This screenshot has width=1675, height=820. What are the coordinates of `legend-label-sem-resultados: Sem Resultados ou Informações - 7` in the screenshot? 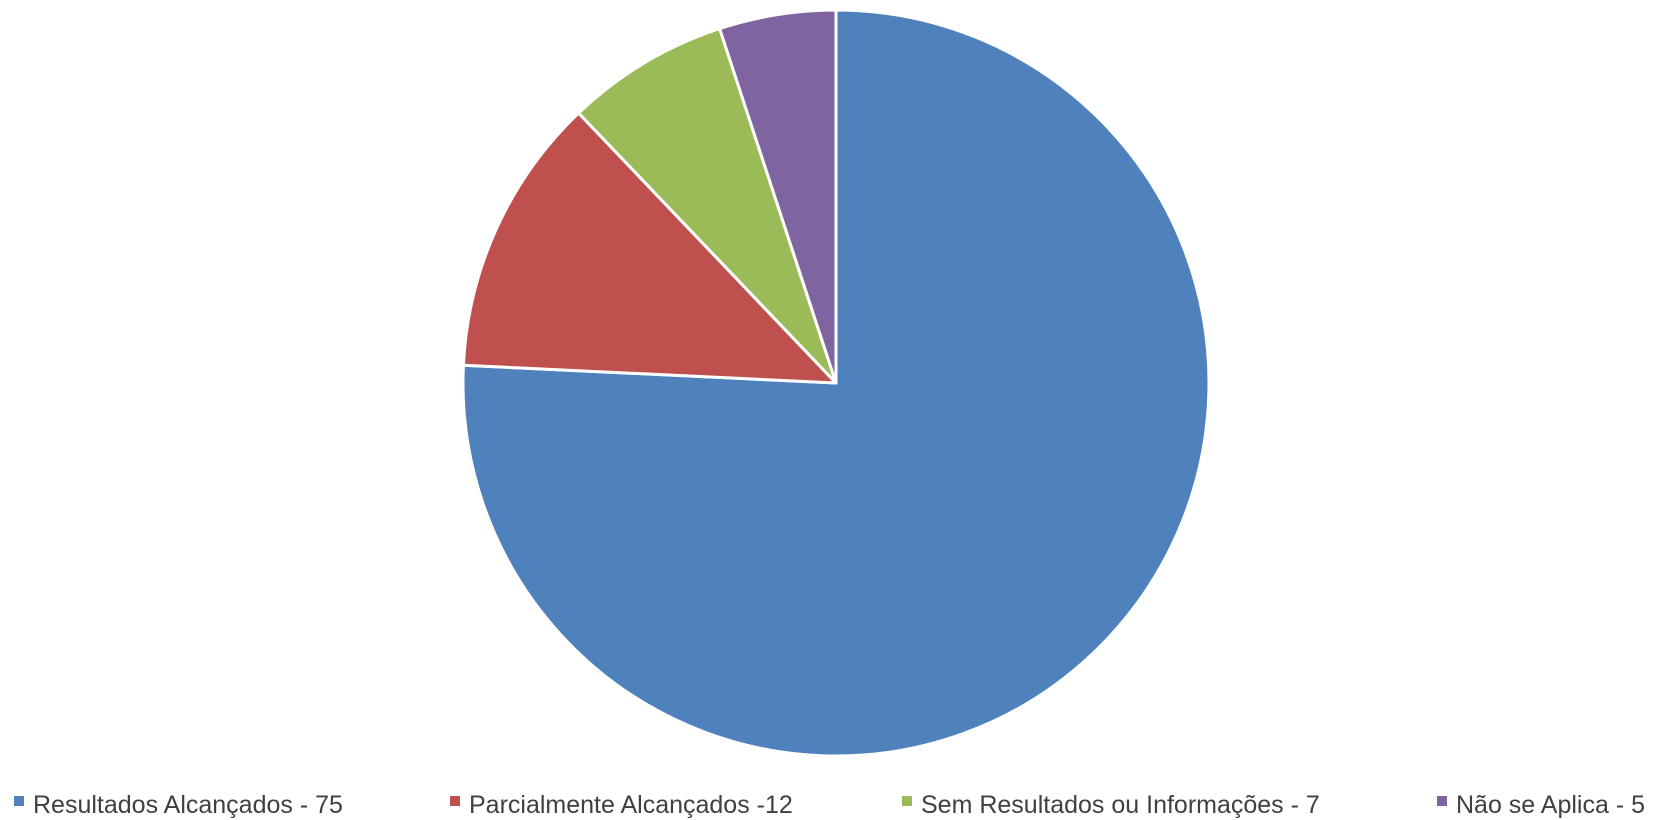 It's located at (1120, 805).